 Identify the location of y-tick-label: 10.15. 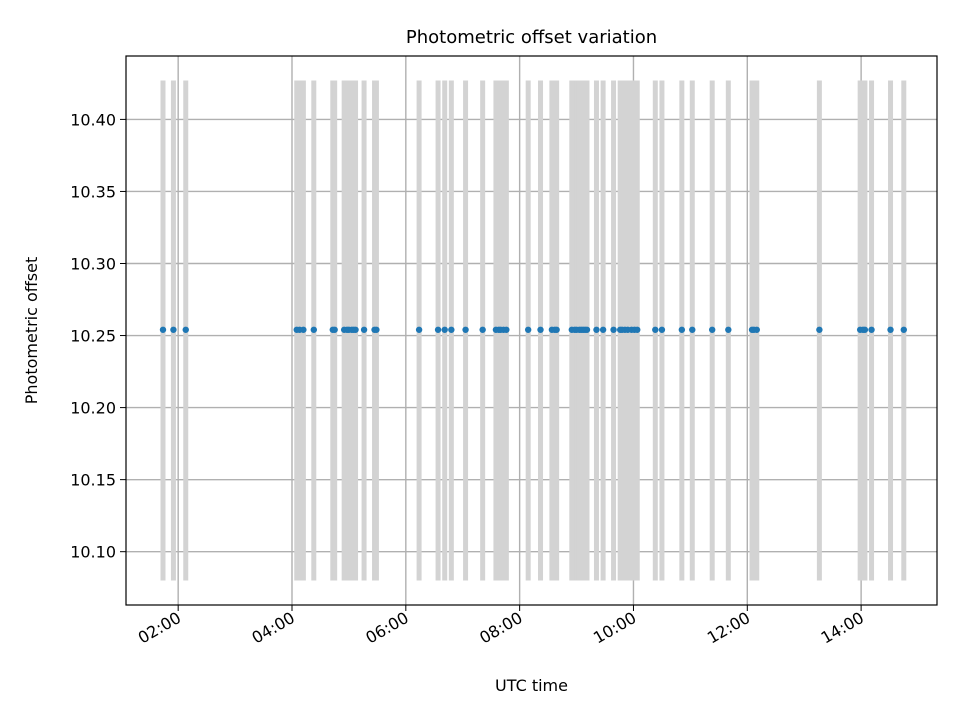
(93, 480).